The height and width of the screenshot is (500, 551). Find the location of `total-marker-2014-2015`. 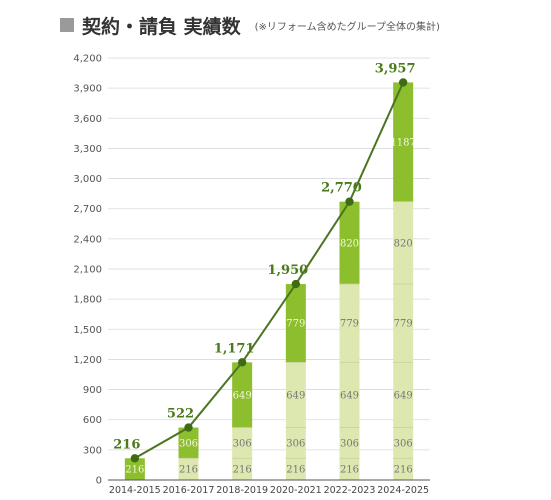

total-marker-2014-2015 is located at coordinates (135, 458).